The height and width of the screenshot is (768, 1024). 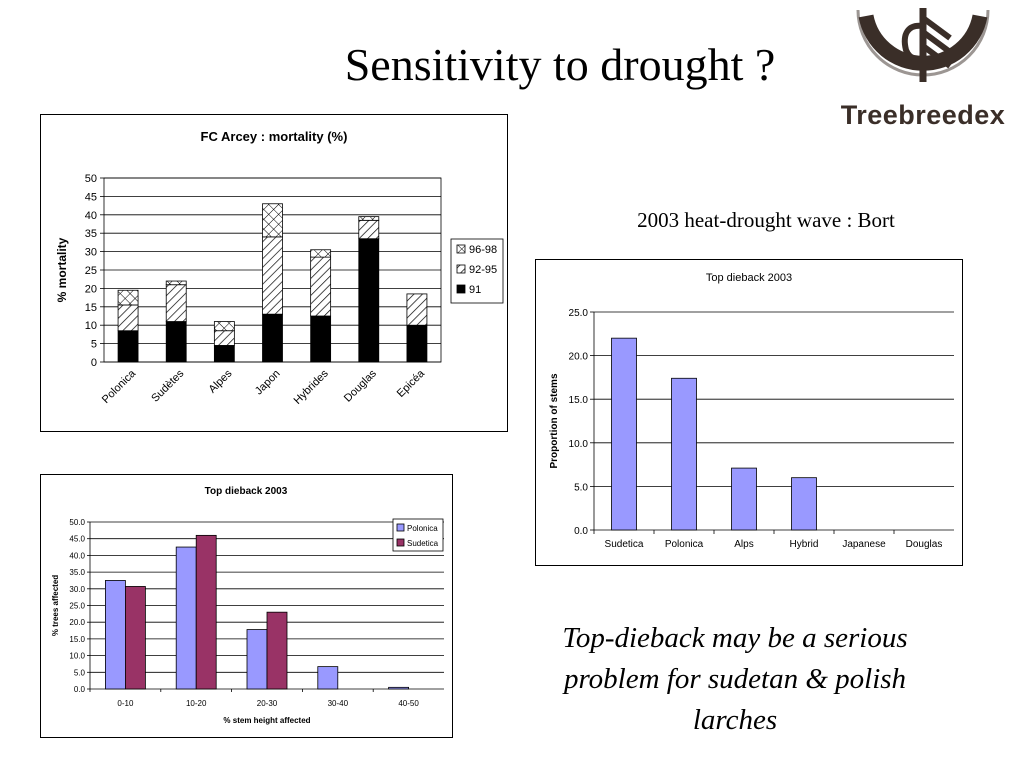 What do you see at coordinates (94, 363) in the screenshot?
I see `y-tick-label: 0` at bounding box center [94, 363].